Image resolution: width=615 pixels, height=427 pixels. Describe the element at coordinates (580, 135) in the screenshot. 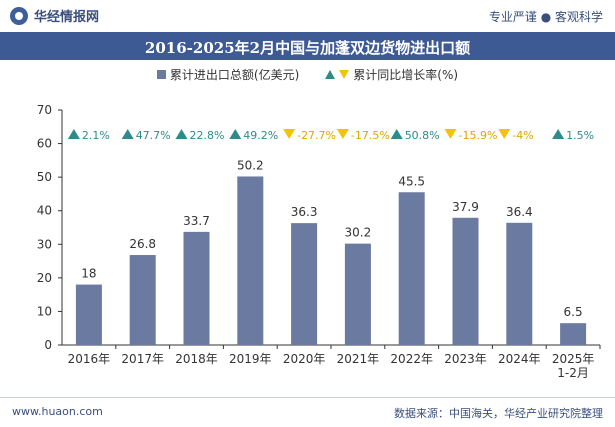

I see `growth-label: 1.5%` at that location.